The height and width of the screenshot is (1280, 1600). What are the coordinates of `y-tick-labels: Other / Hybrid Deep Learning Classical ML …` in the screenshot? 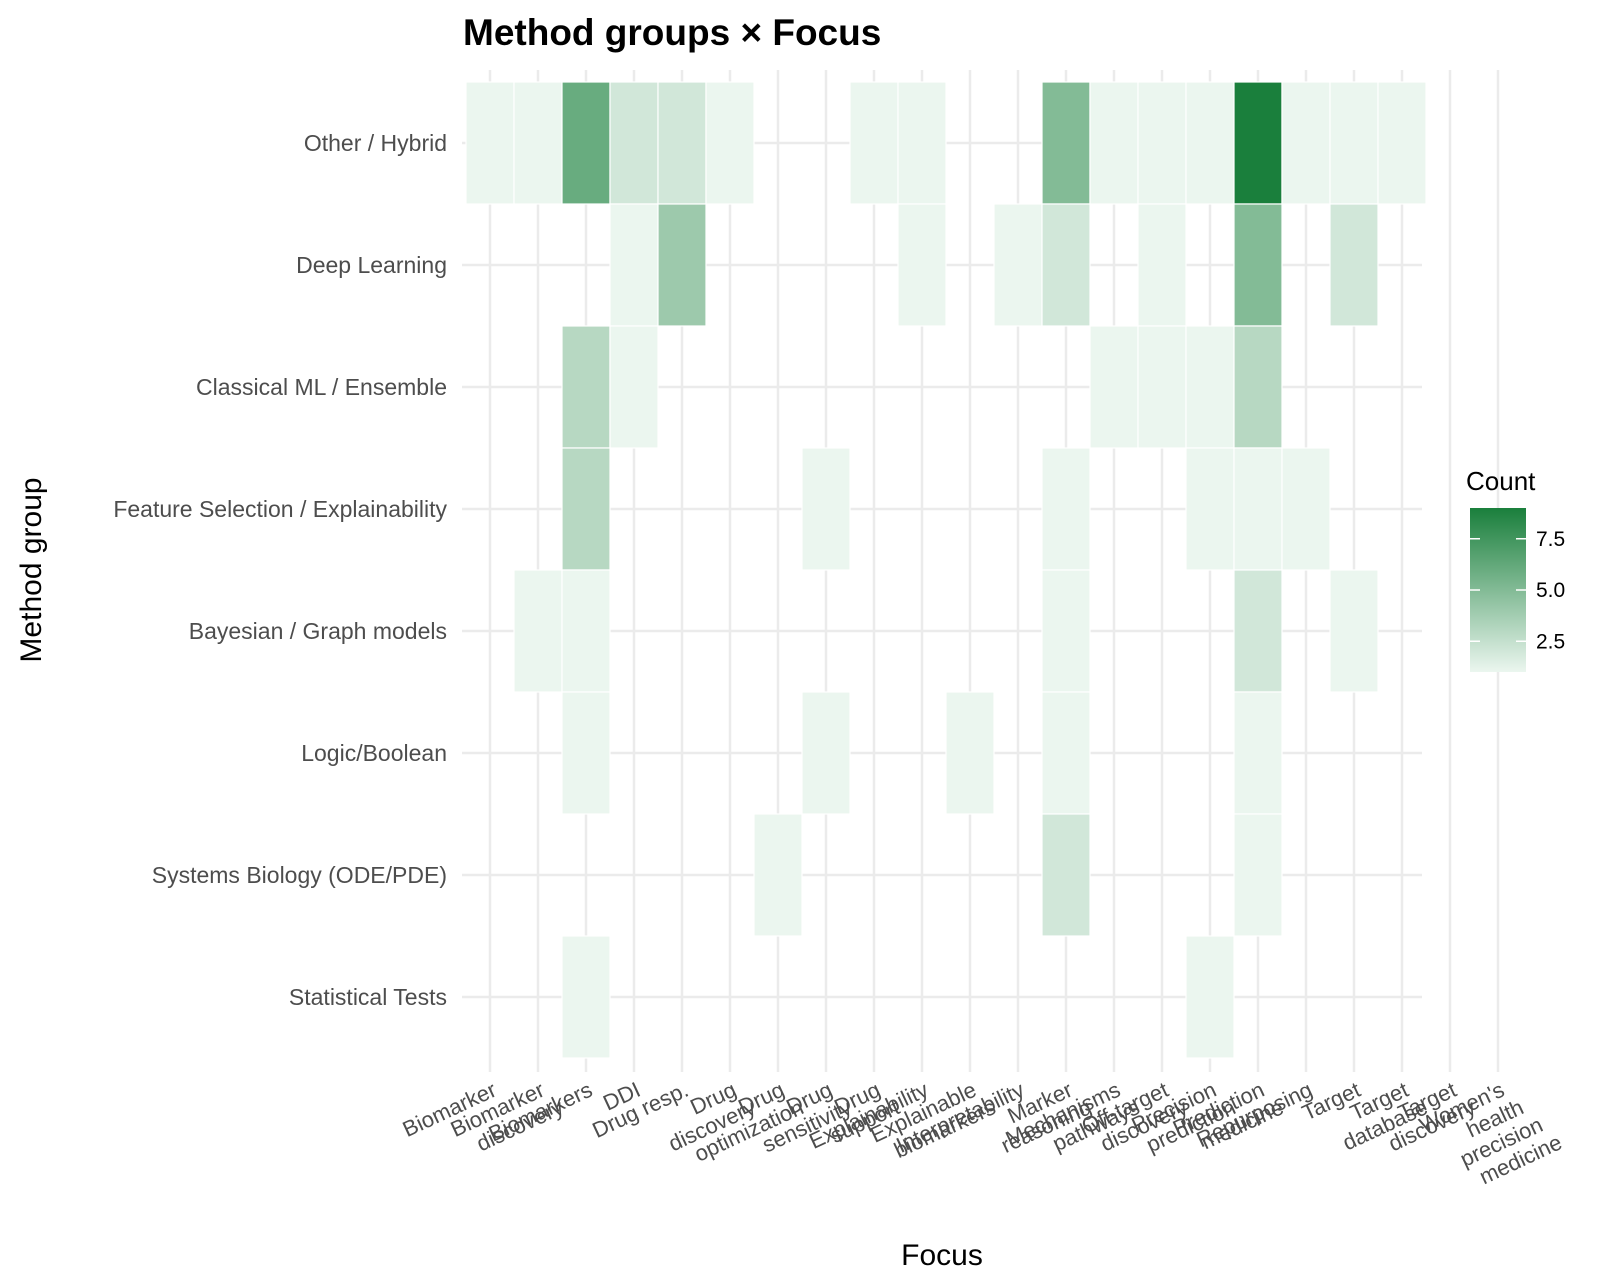 It's located at (280, 570).